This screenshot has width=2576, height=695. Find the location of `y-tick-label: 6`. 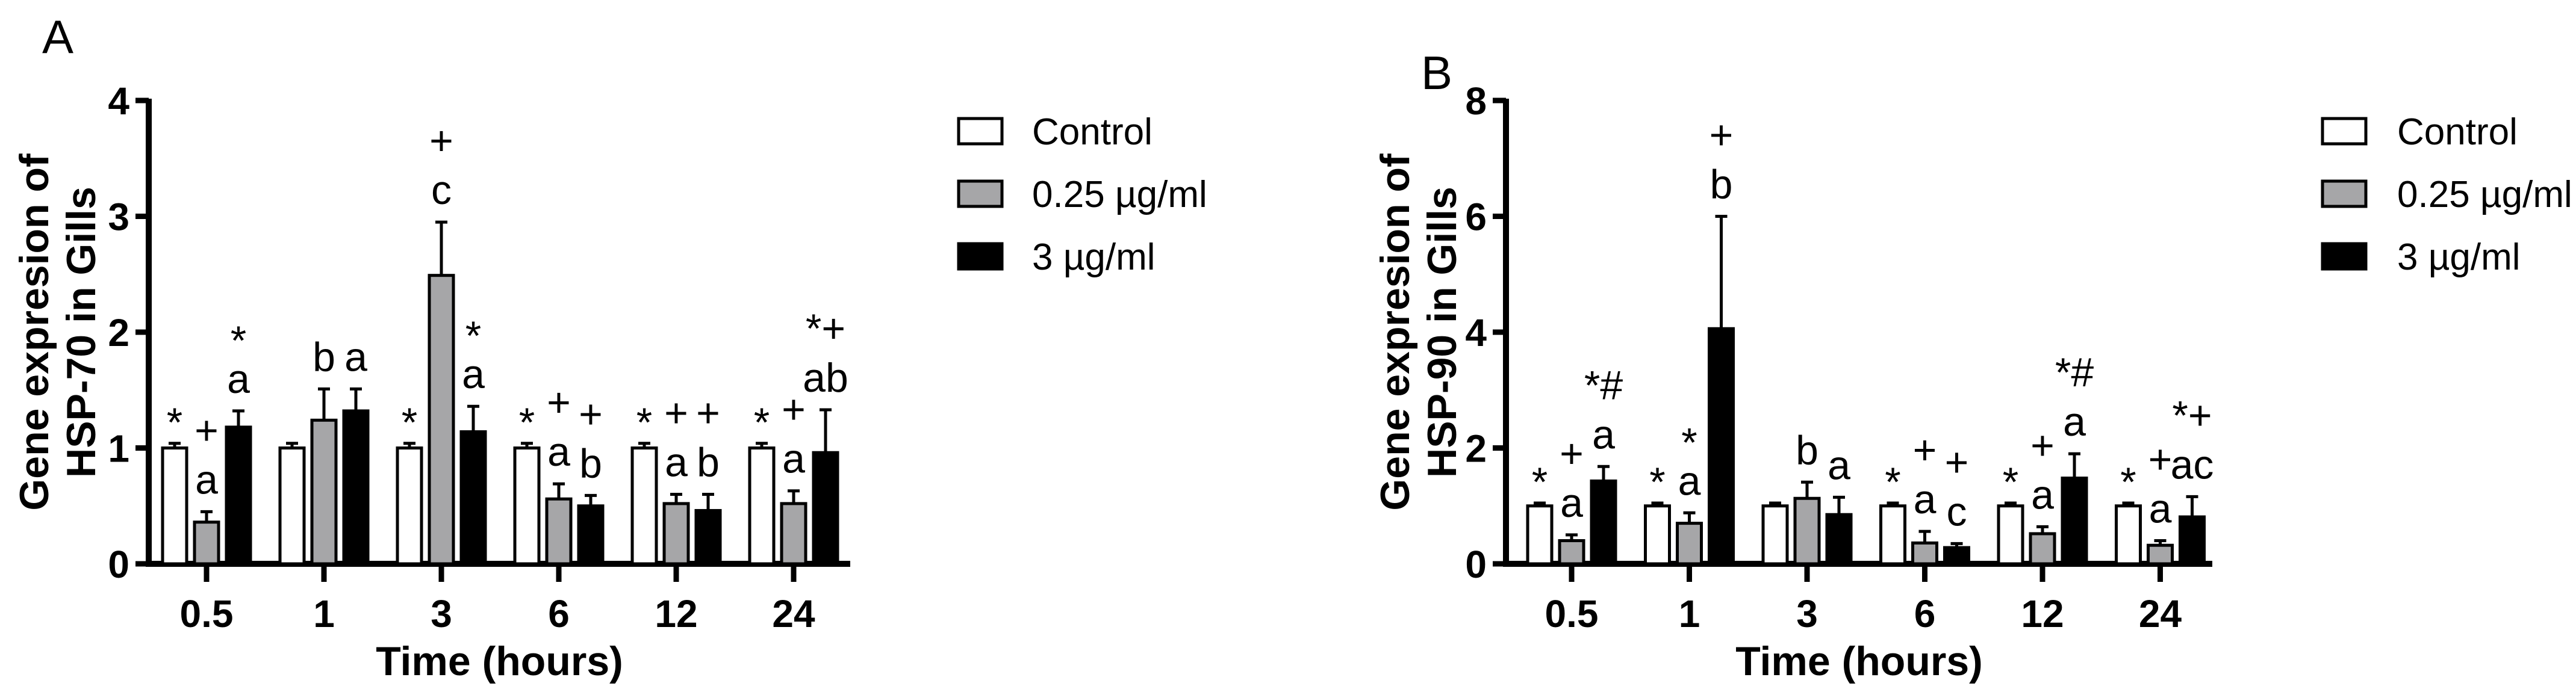

y-tick-label: 6 is located at coordinates (1476, 218).